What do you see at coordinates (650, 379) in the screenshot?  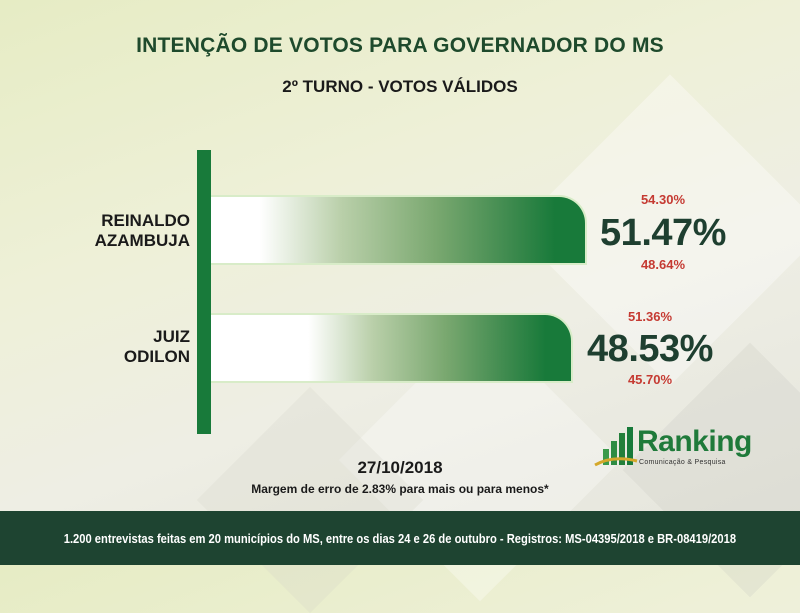 I see `lower-range: 45.70%` at bounding box center [650, 379].